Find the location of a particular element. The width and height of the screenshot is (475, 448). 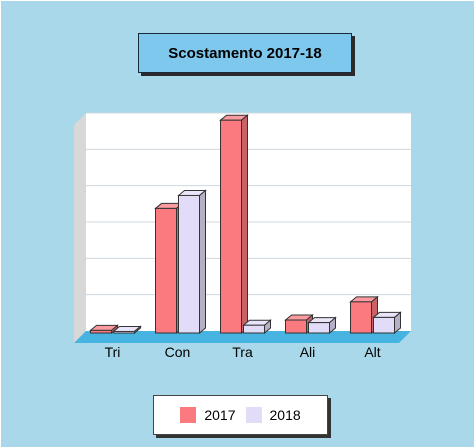

x-tick-label: Alt is located at coordinates (372, 352).